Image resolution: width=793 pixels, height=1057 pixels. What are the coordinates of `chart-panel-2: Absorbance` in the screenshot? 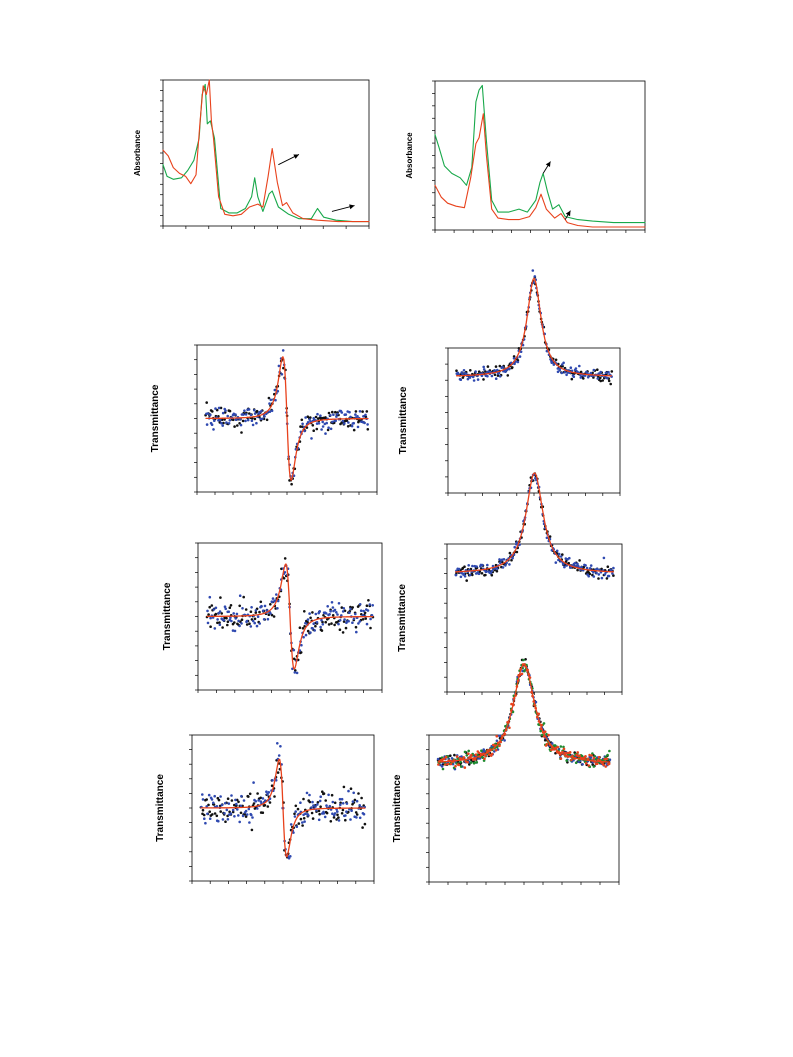 It's located at (525, 156).